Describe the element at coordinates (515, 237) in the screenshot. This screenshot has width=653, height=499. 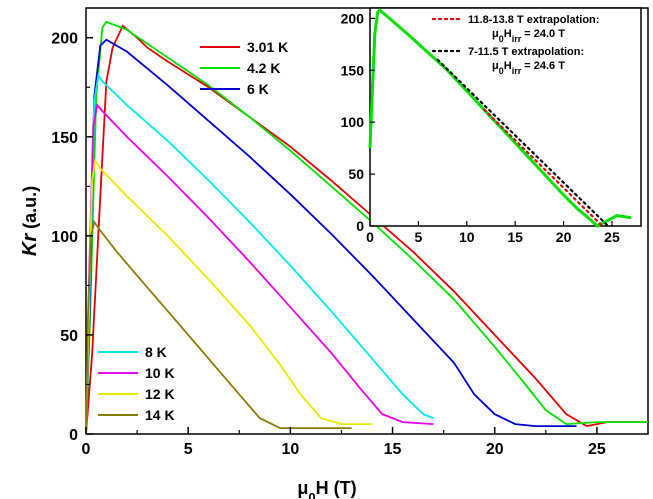
I see `inset-x-tick-label: 15` at that location.